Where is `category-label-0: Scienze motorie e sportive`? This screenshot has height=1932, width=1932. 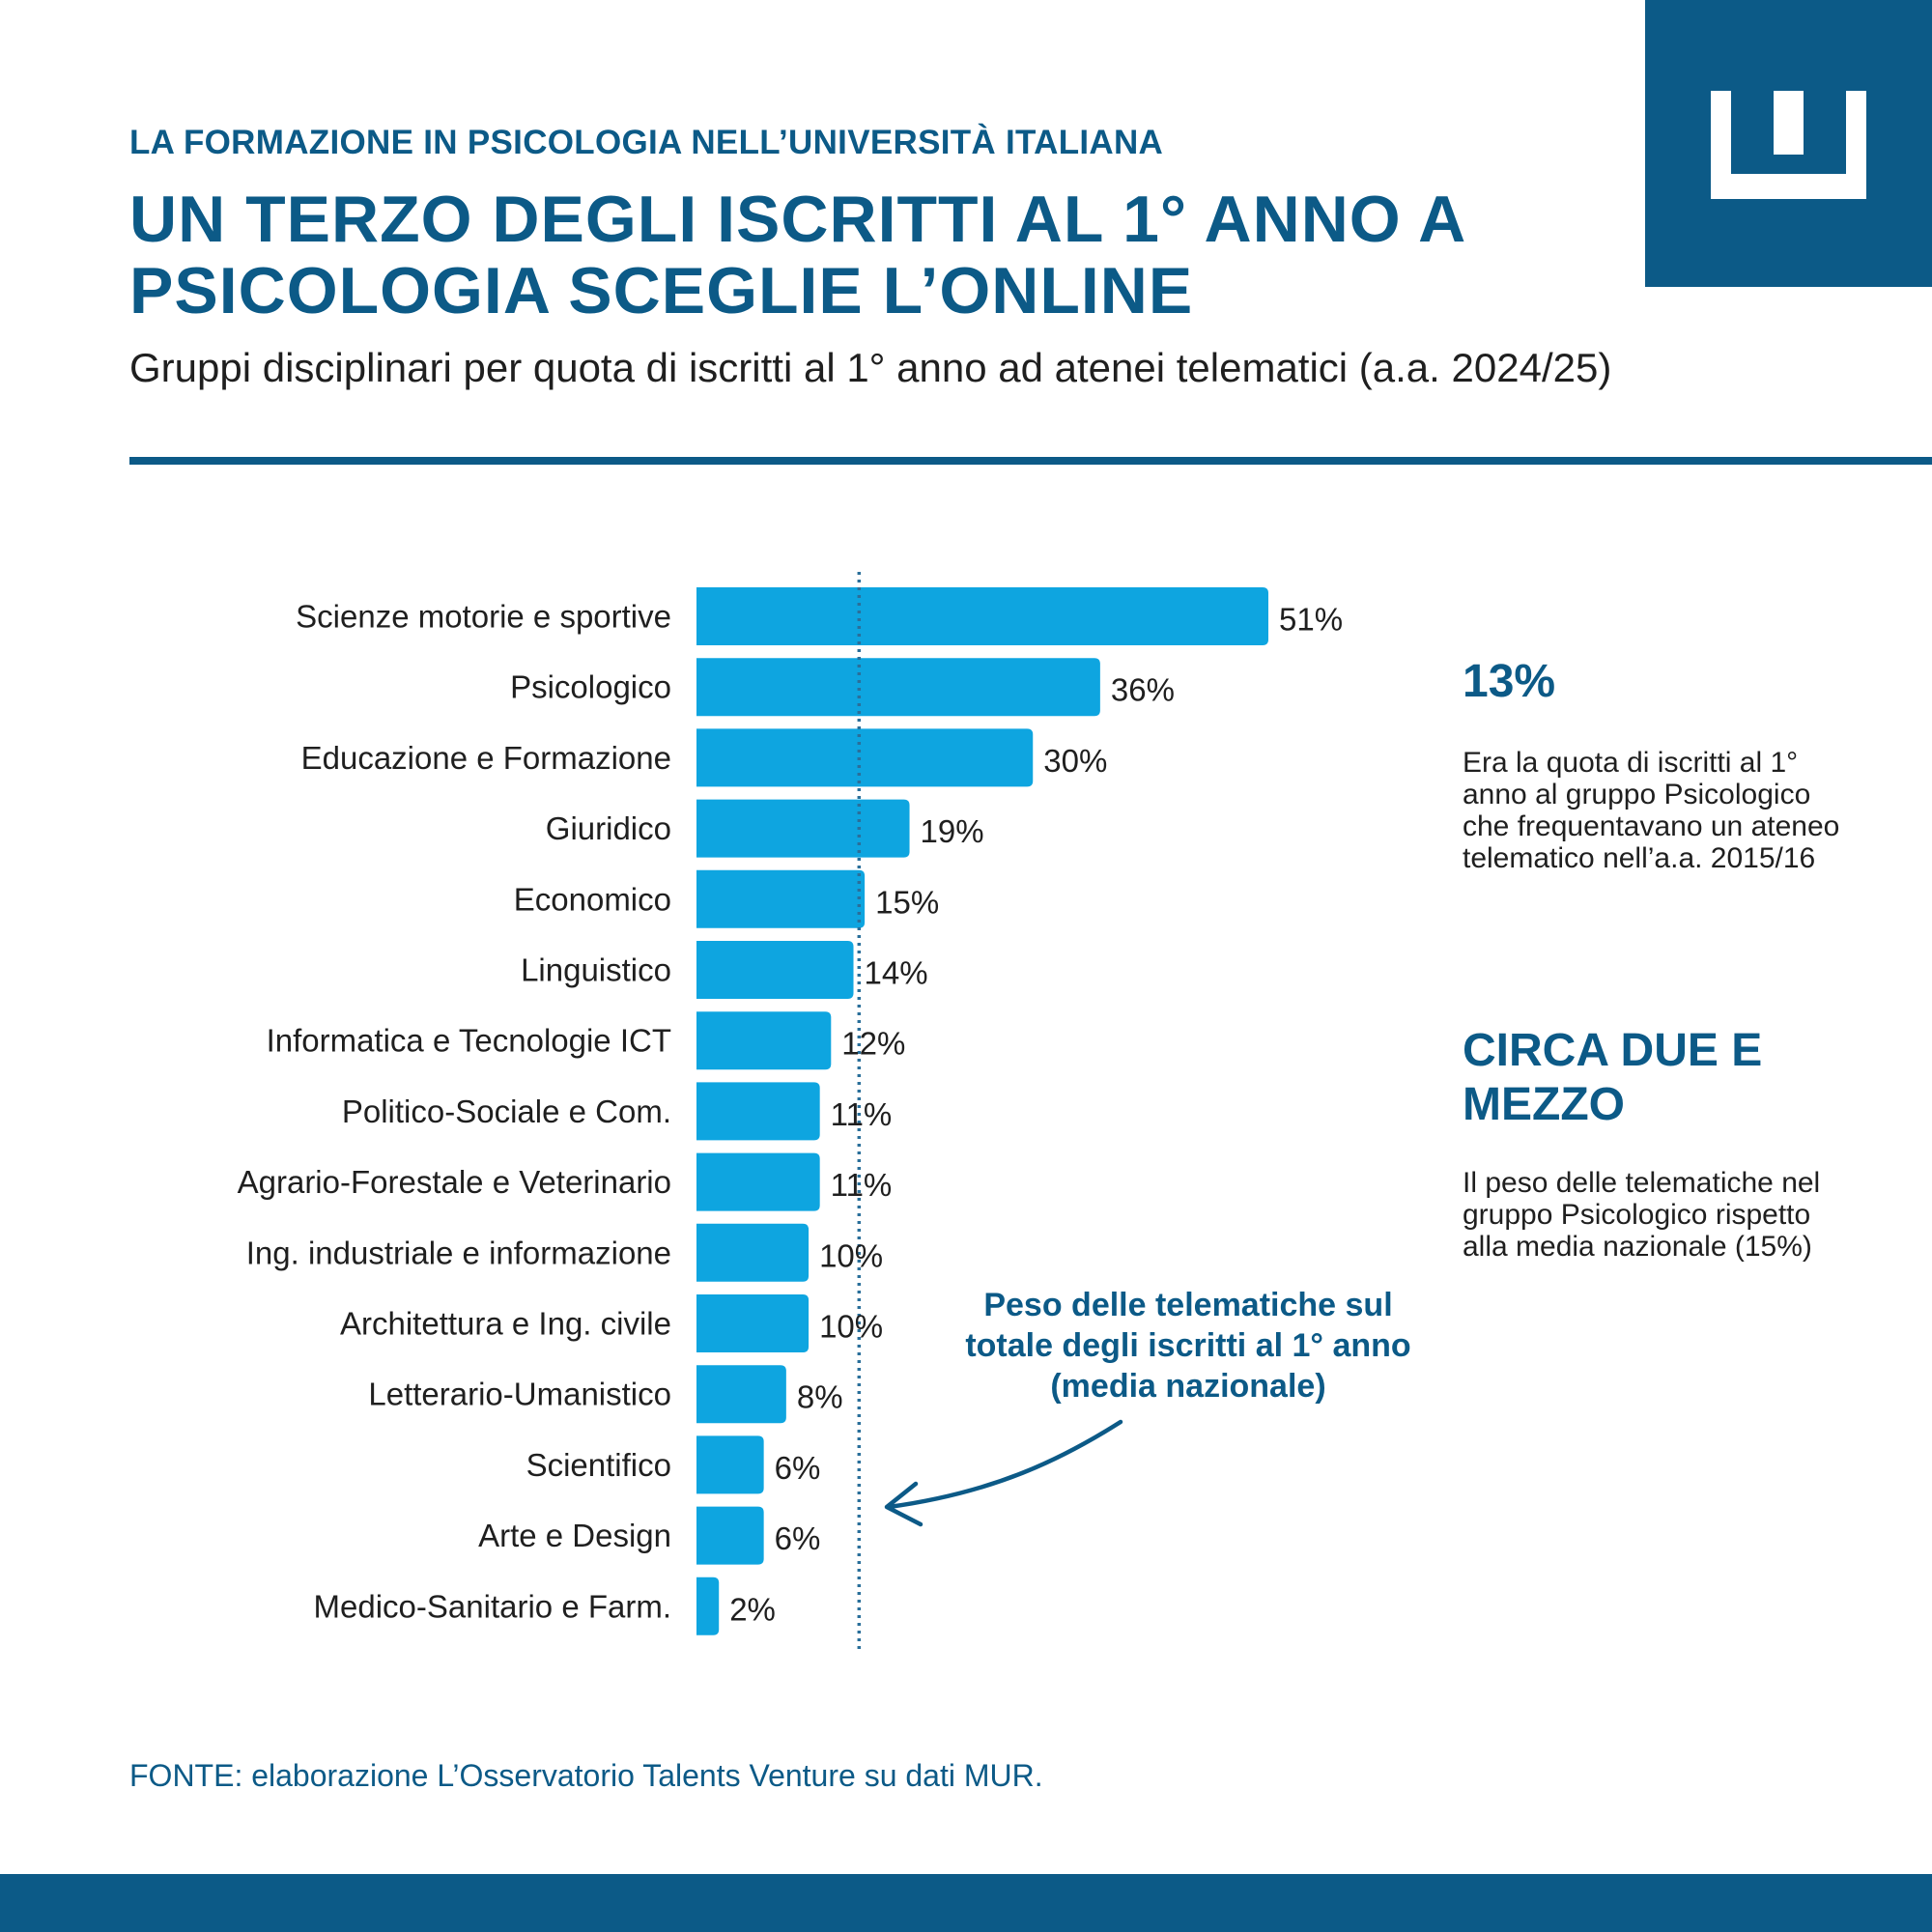 category-label-0: Scienze motorie e sportive is located at coordinates (483, 617).